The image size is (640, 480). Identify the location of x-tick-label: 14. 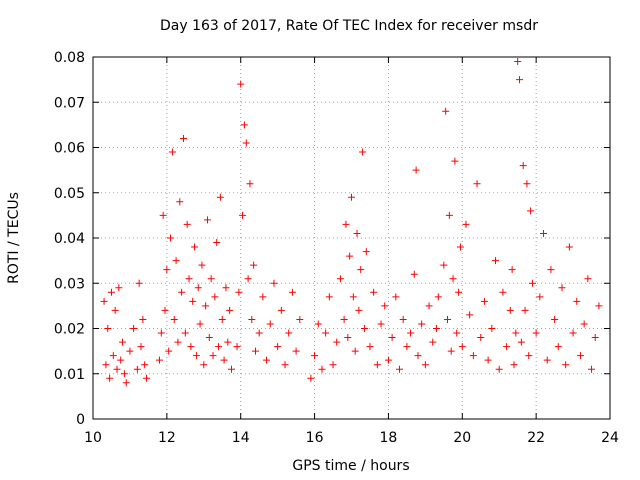
(241, 438).